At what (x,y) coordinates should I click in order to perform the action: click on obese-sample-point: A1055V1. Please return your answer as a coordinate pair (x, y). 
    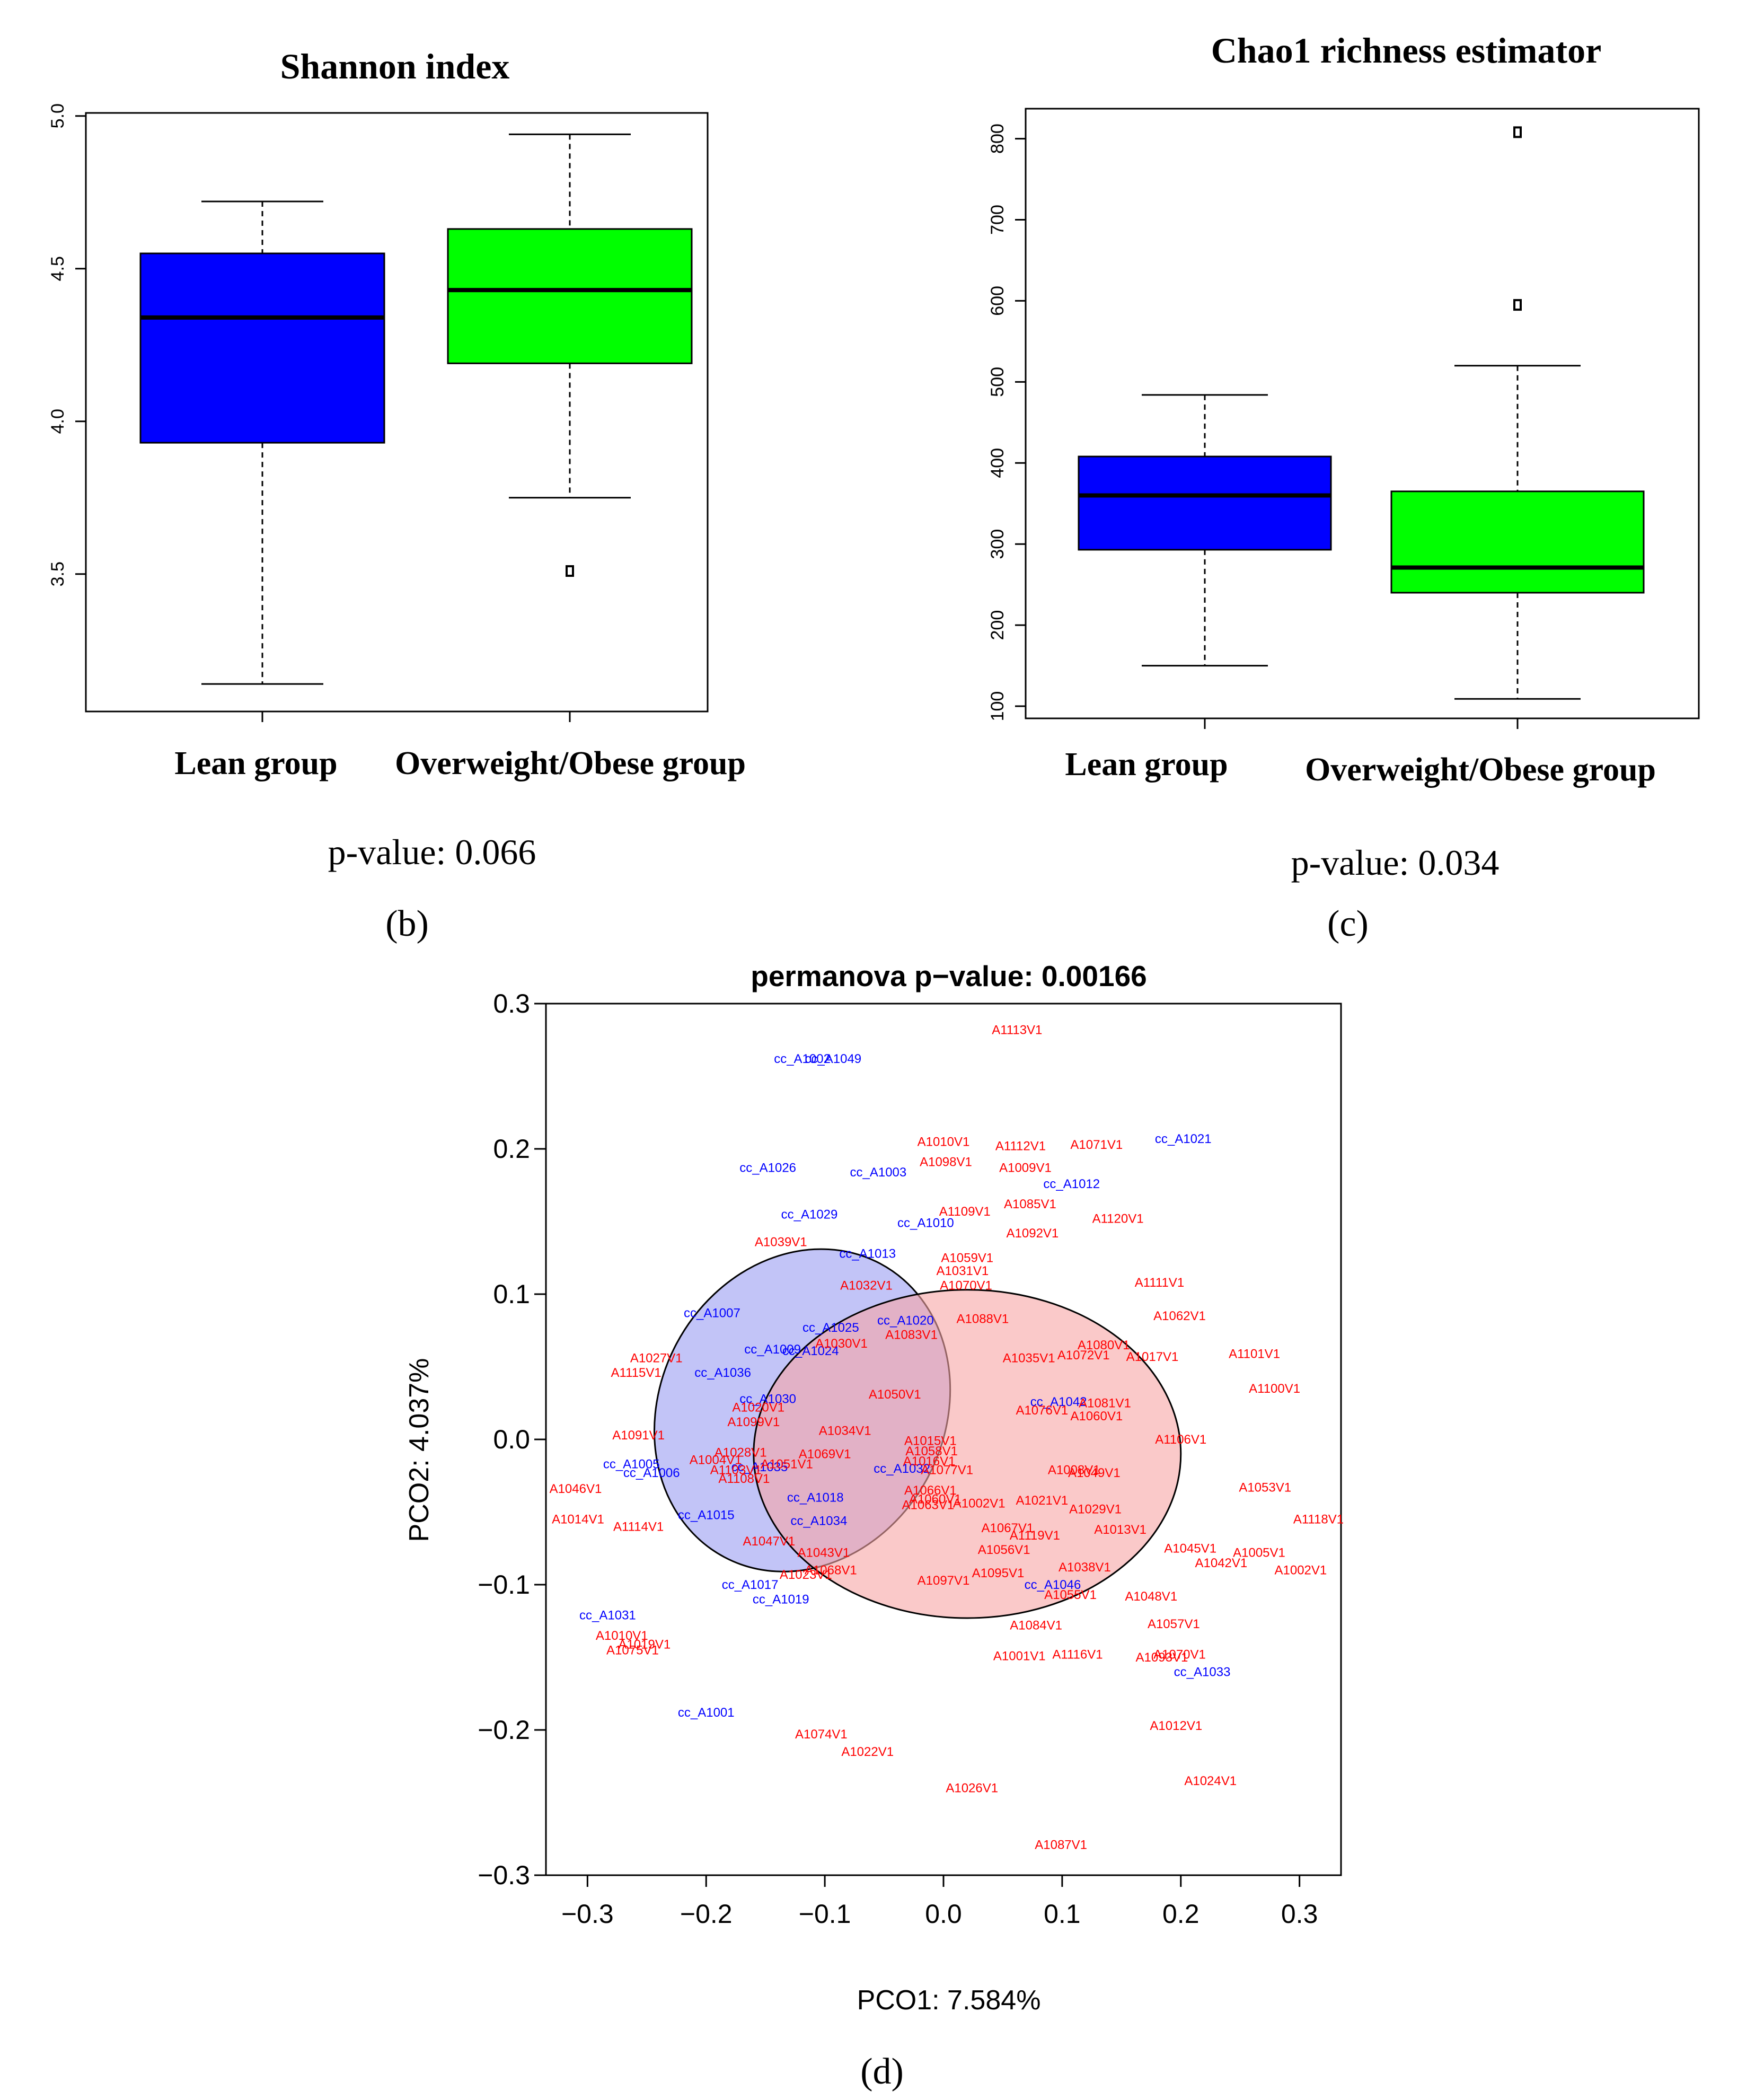
    Looking at the image, I should click on (1070, 1595).